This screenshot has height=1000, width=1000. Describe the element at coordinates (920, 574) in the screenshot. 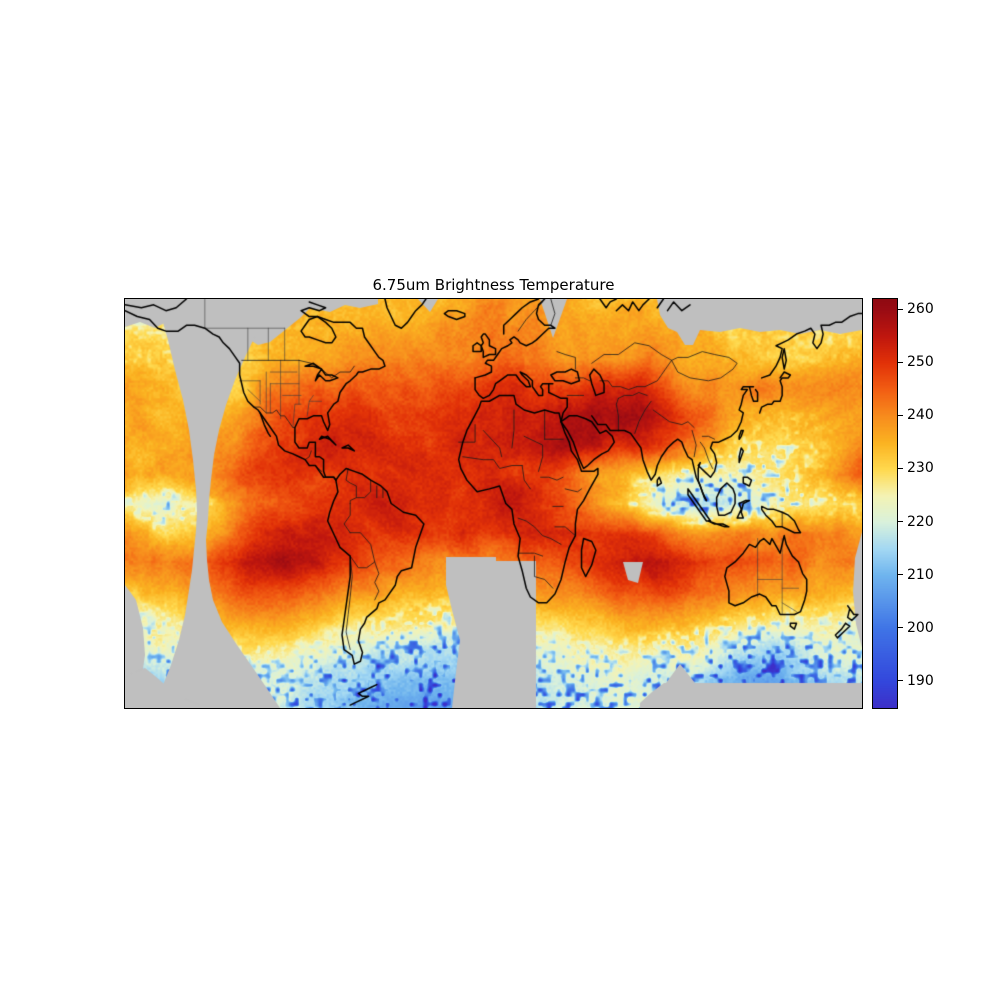

I see `colorbar-tick-label: 210` at that location.